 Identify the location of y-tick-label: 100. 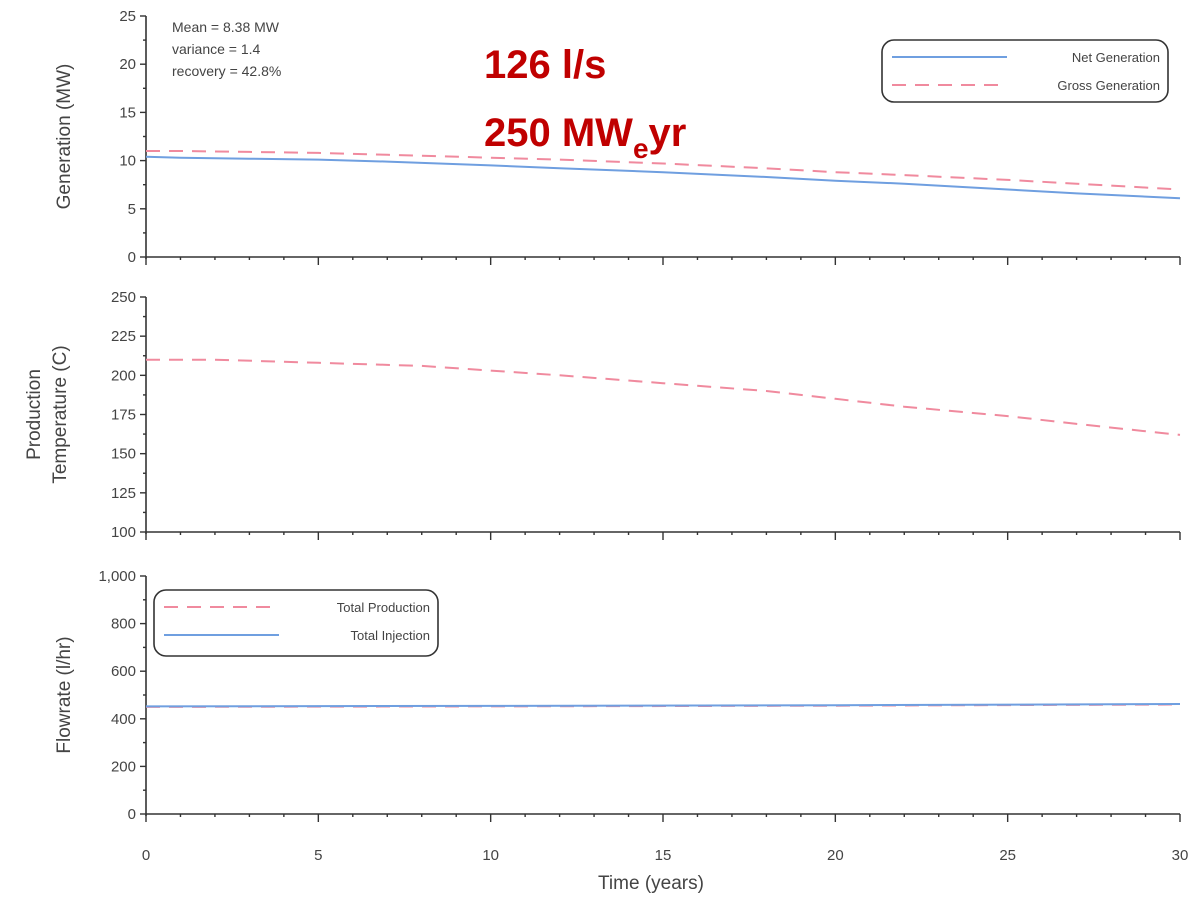
(123, 532).